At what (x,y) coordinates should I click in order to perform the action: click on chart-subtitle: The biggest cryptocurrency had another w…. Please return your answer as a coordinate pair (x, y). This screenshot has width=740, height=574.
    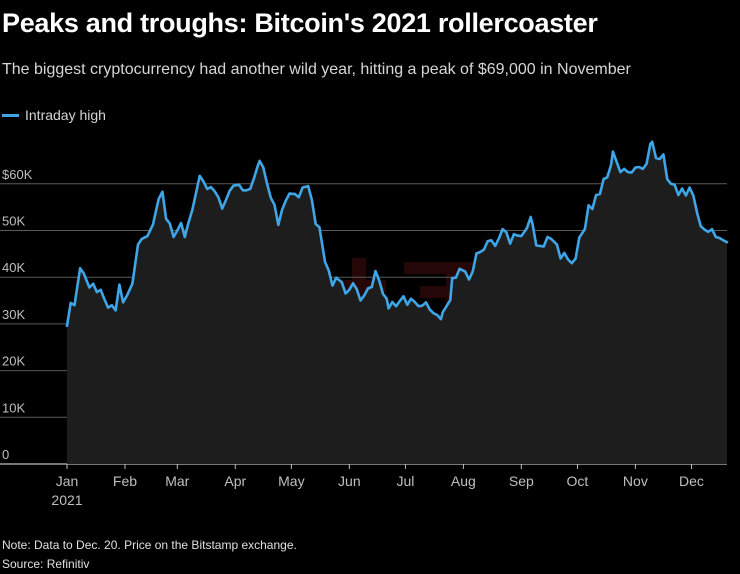
    Looking at the image, I should click on (316, 69).